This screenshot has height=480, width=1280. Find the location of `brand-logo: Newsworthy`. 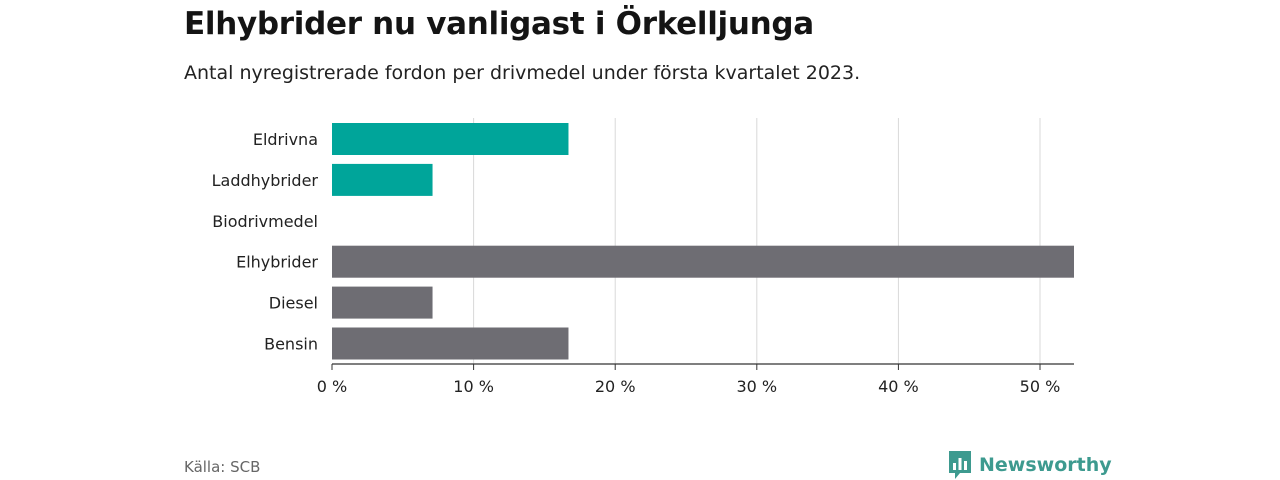

brand-logo: Newsworthy is located at coordinates (1030, 465).